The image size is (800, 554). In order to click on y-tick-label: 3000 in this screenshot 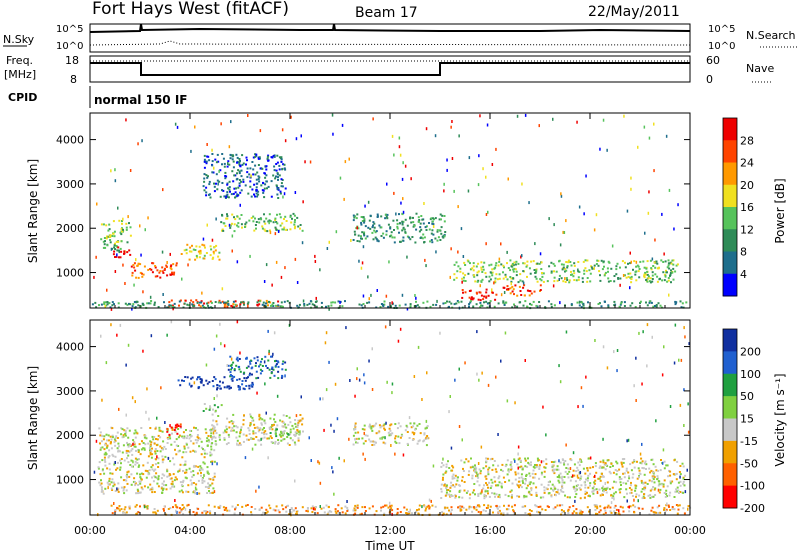, I will do `click(70, 184)`.